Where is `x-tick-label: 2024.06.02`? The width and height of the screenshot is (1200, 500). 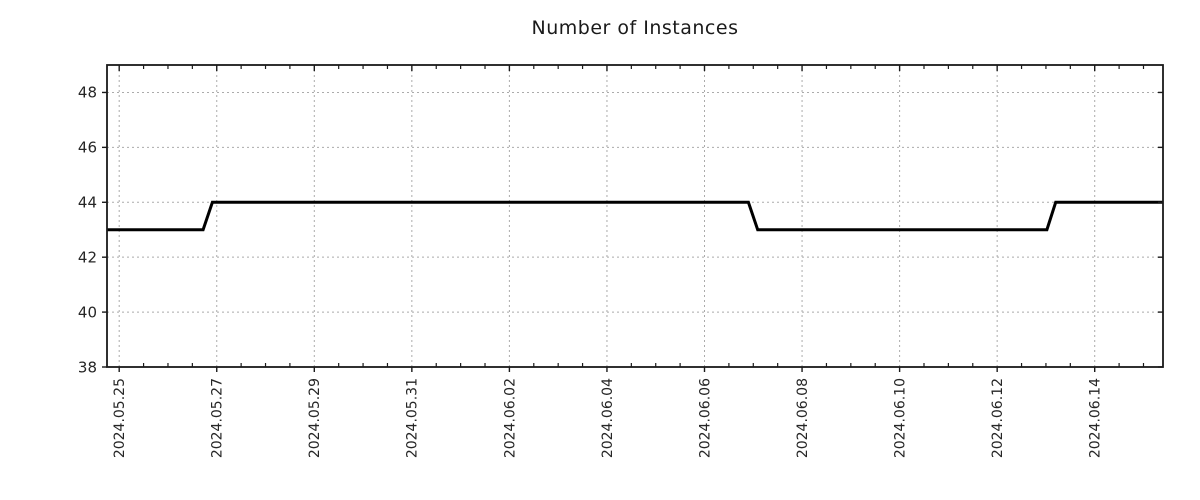 x-tick-label: 2024.06.02 is located at coordinates (510, 418).